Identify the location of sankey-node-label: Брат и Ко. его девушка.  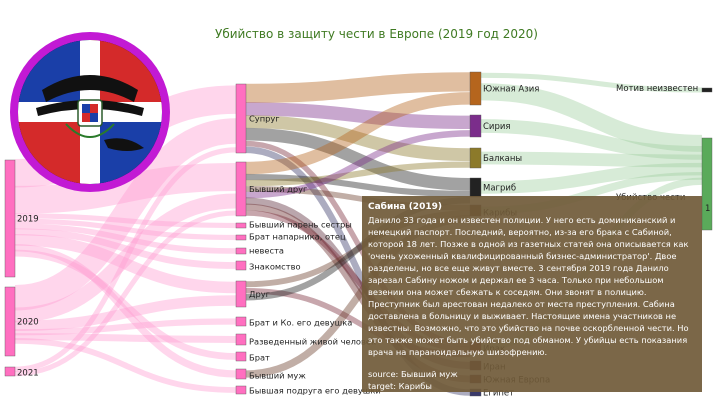
(300, 323).